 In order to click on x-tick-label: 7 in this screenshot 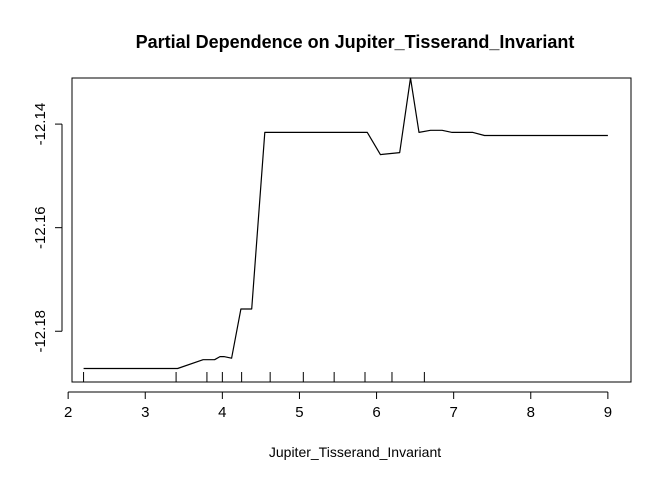, I will do `click(453, 412)`.